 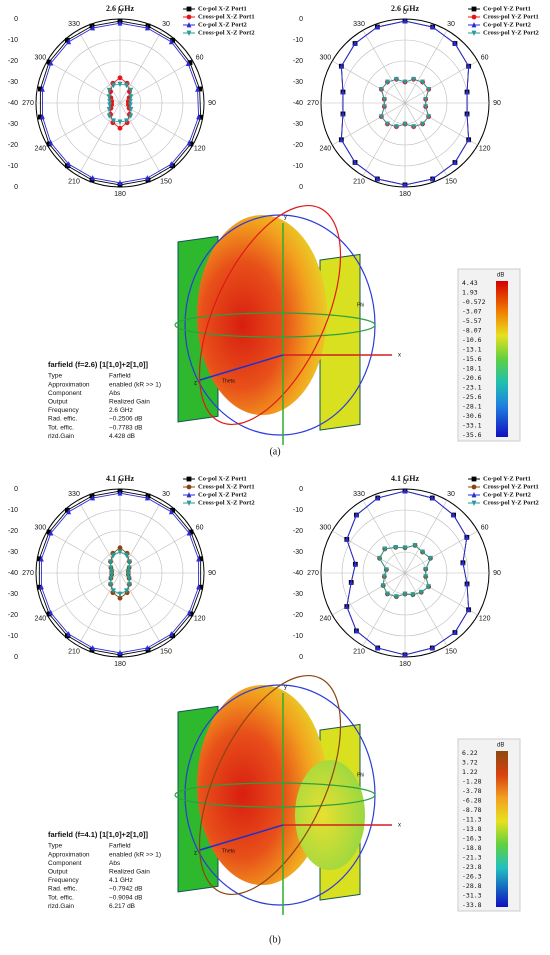 What do you see at coordinates (472, 321) in the screenshot?
I see `colorbar-tick-label: -5.57` at bounding box center [472, 321].